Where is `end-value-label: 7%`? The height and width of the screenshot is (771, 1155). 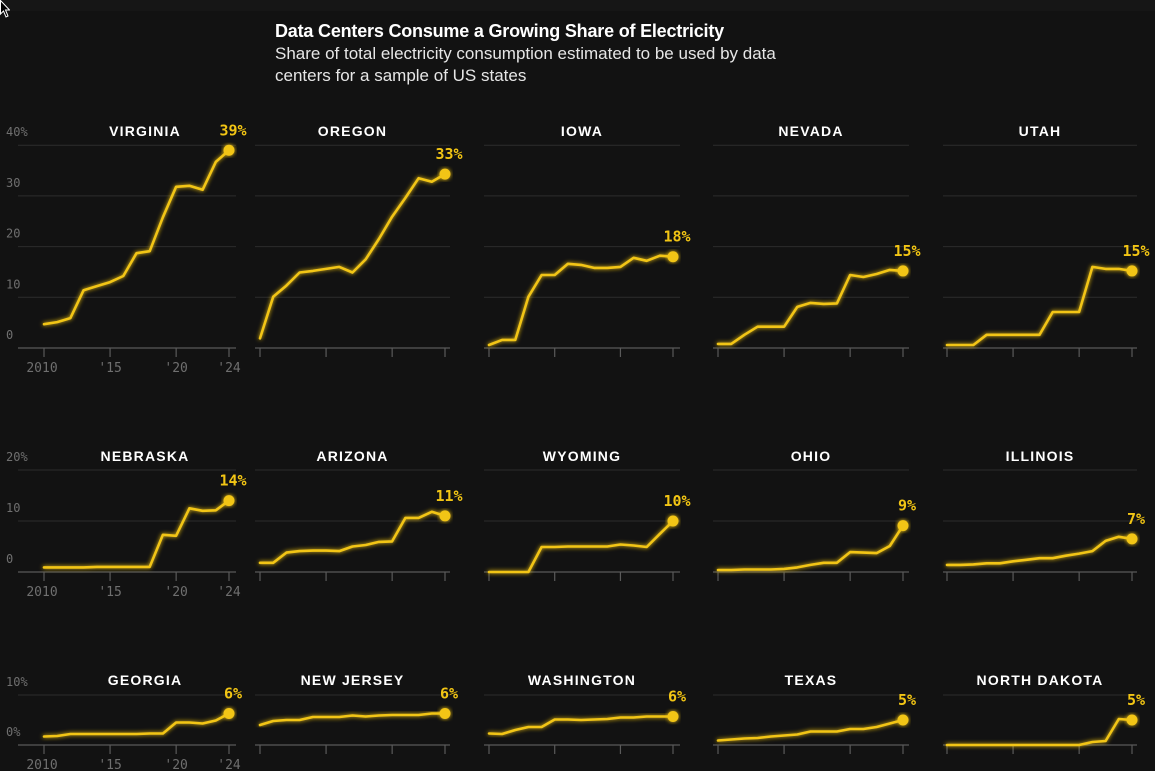
end-value-label: 7% is located at coordinates (1136, 519).